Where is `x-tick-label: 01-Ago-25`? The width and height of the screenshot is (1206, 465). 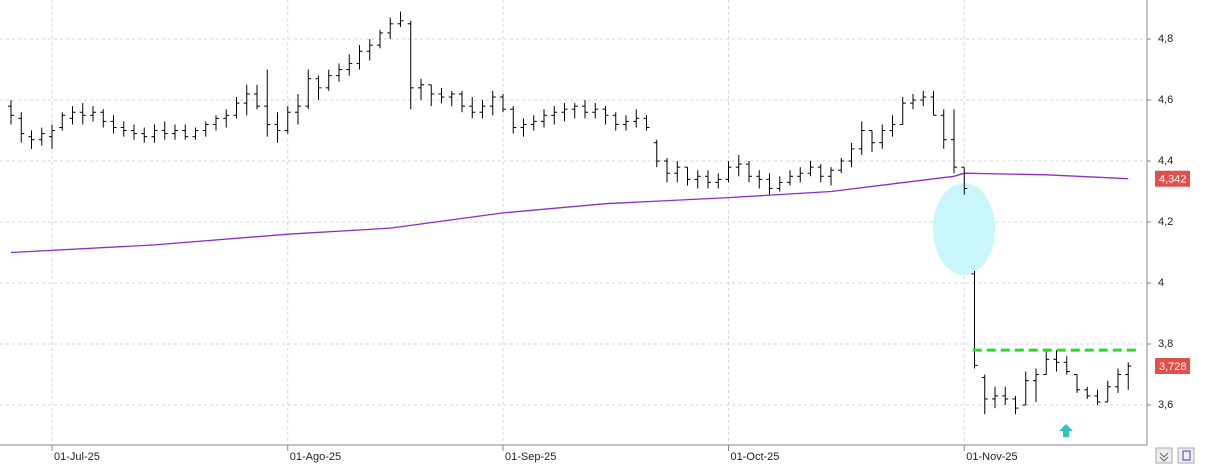
x-tick-label: 01-Ago-25 is located at coordinates (315, 457).